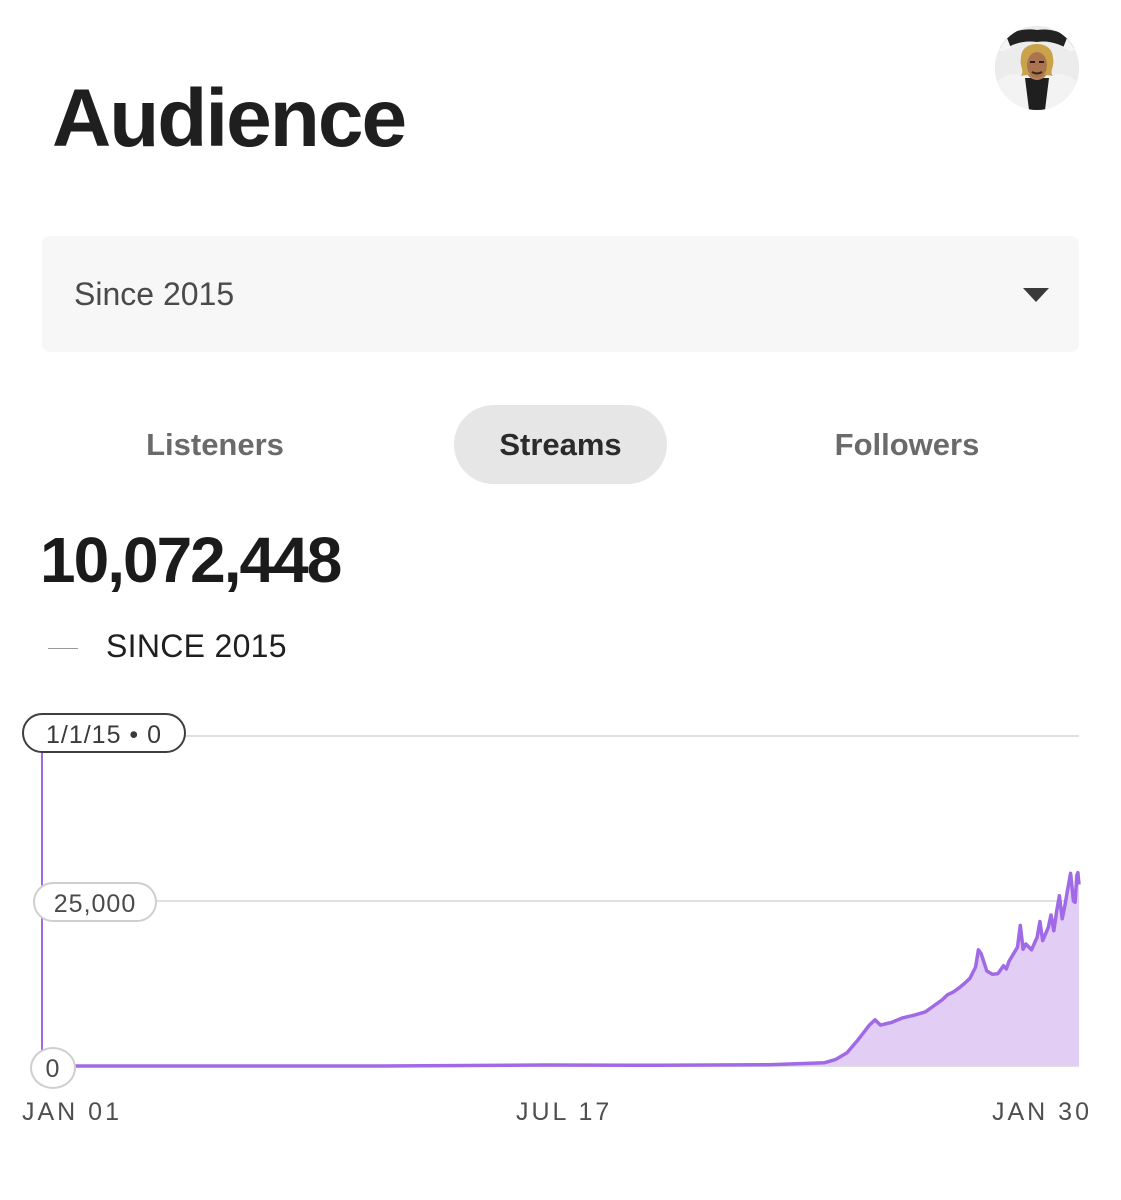  I want to click on x-tick-label-jan-01: JAN 01, so click(72, 1112).